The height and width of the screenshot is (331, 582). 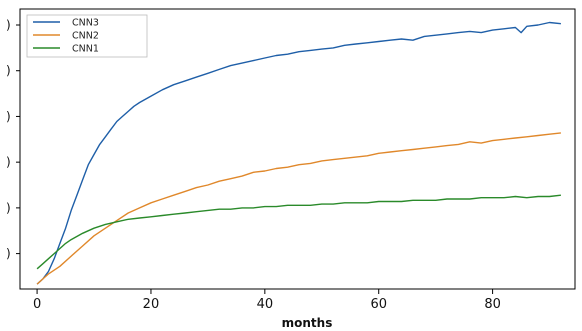 I want to click on x-axis-ticks: 020406080100, so click(x=267, y=300).